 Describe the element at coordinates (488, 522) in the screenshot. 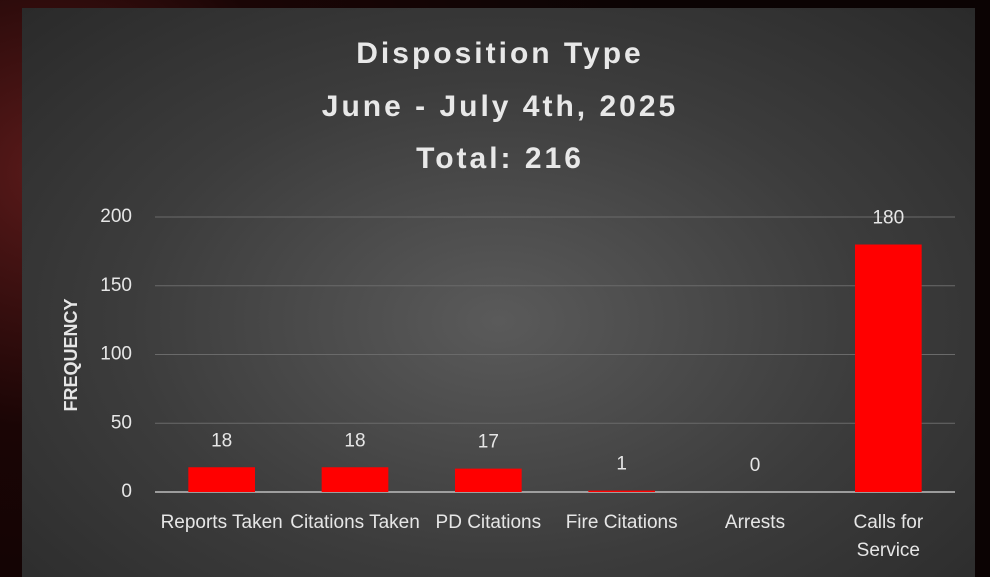

I see `x-tick-label: PD Citations` at that location.